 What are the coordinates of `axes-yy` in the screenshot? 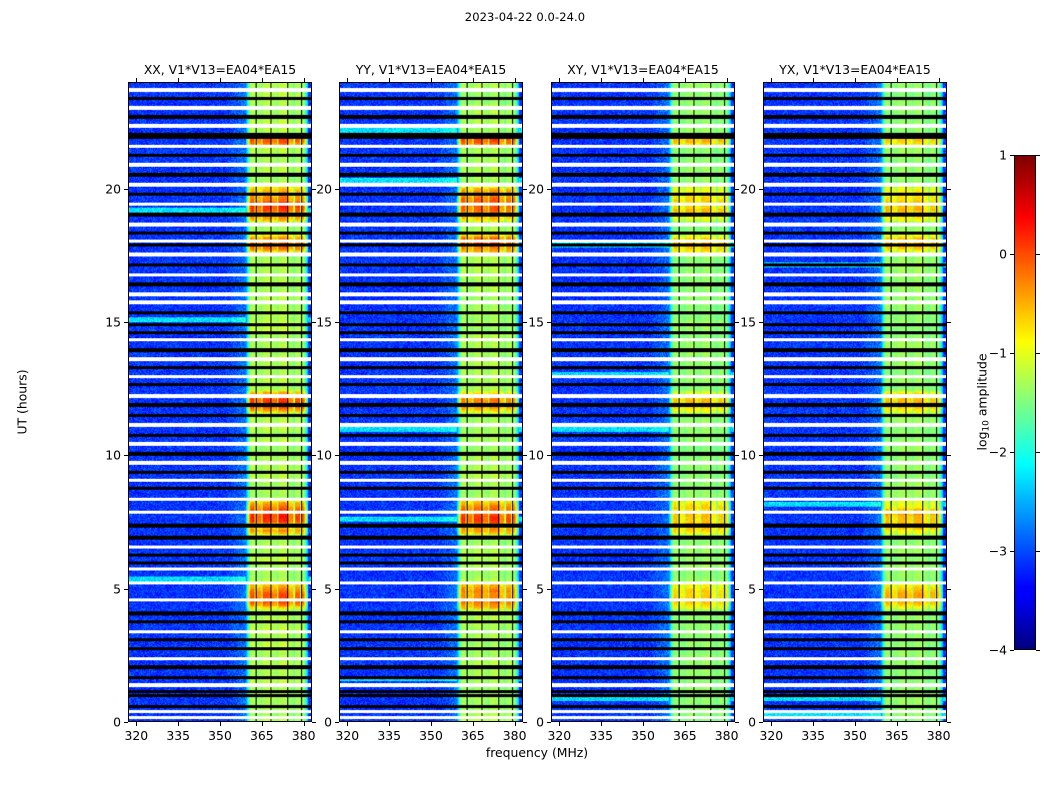 It's located at (431, 402).